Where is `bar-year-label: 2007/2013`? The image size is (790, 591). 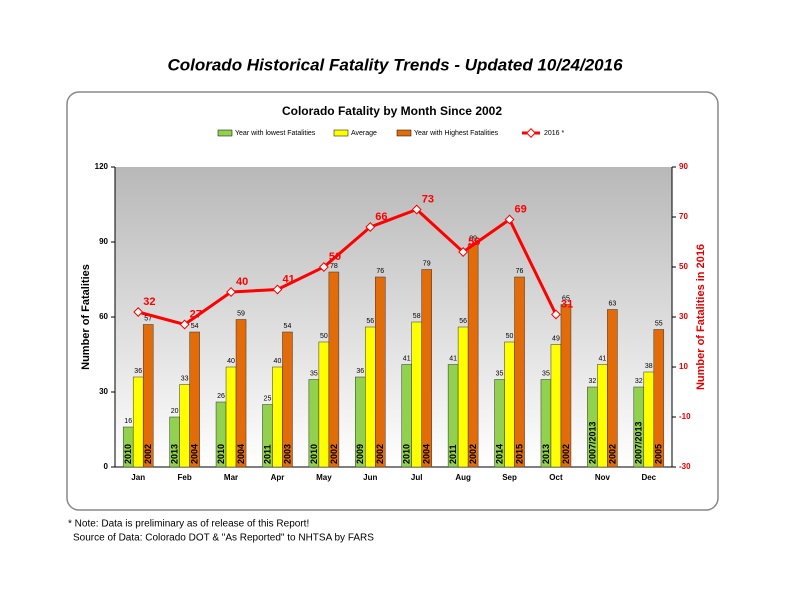
bar-year-label: 2007/2013 is located at coordinates (592, 442).